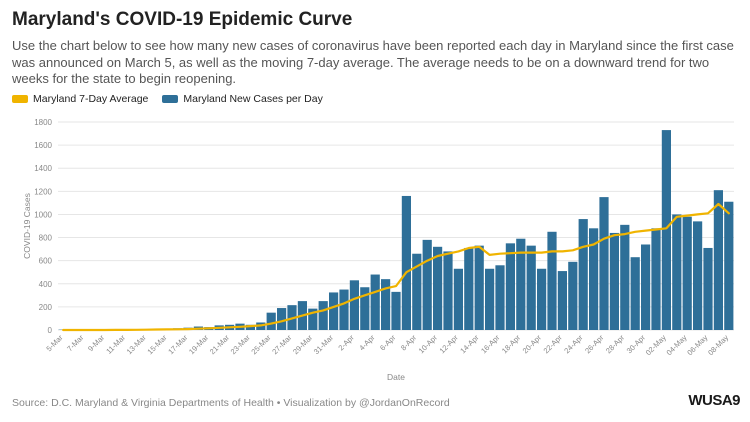 This screenshot has height=422, width=750. What do you see at coordinates (282, 345) in the screenshot?
I see `x-tick-label: 27-Mar` at bounding box center [282, 345].